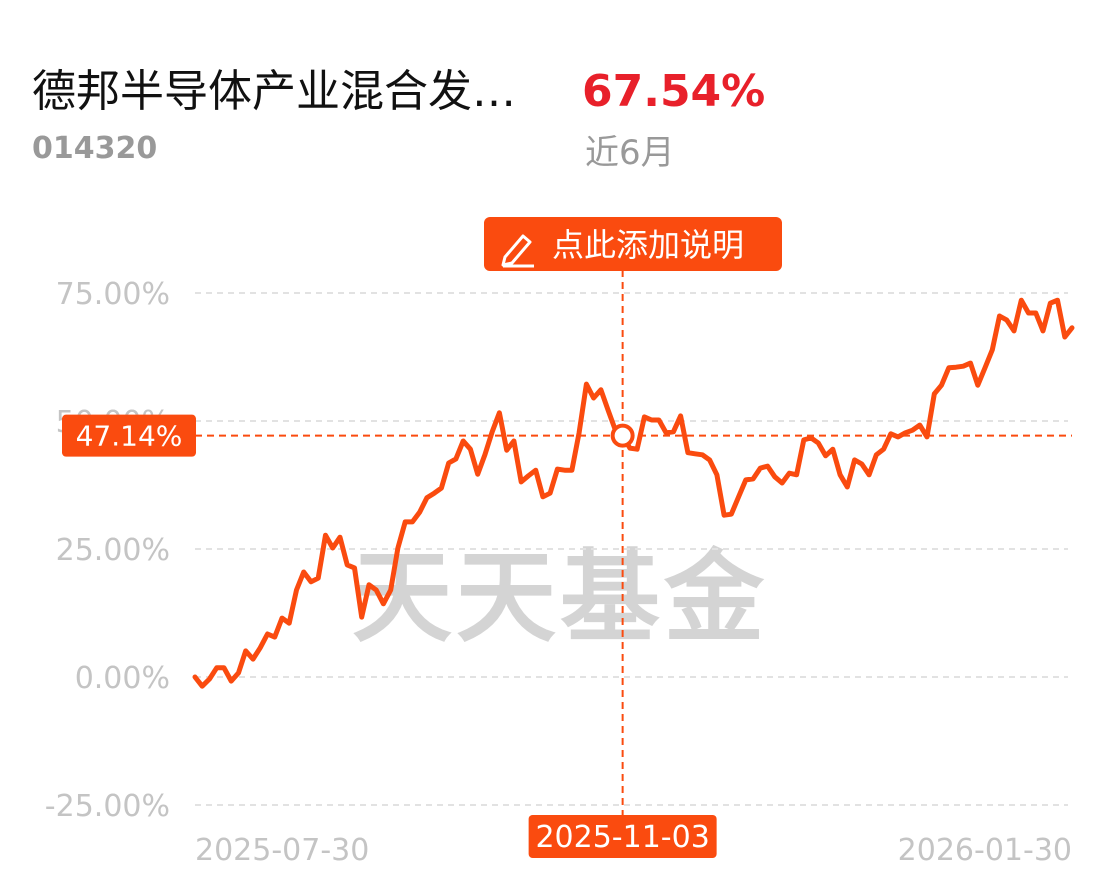 The image size is (1116, 881). What do you see at coordinates (985, 850) in the screenshot?
I see `x-tick-label: 2026-01-30` at bounding box center [985, 850].